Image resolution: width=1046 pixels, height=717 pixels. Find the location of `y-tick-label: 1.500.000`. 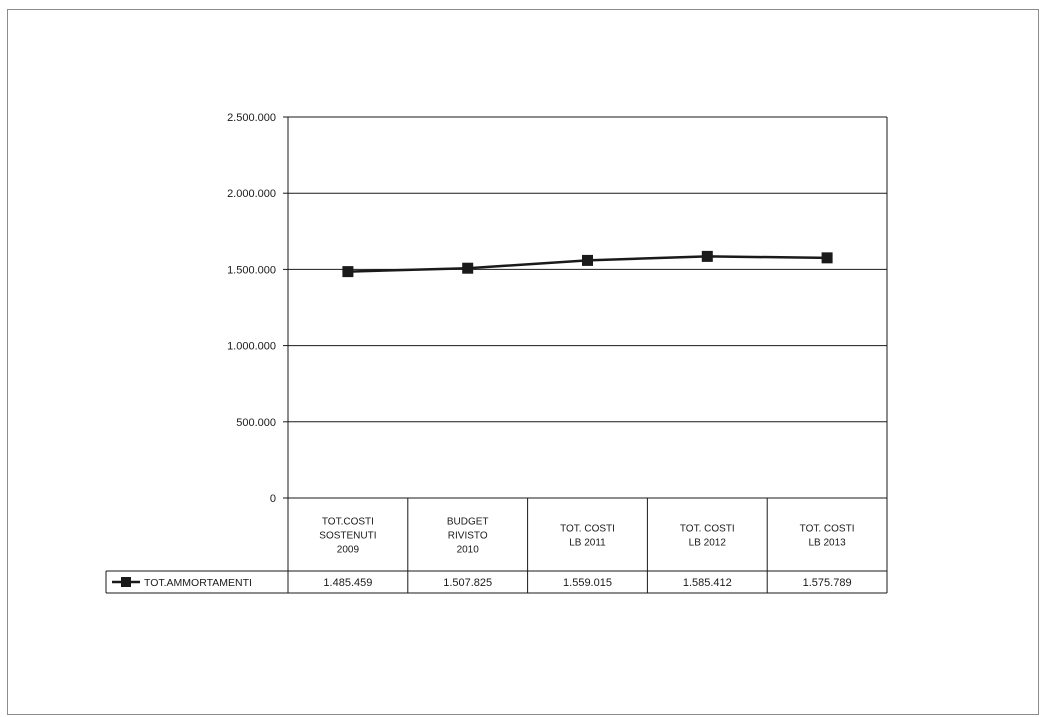

y-tick-label: 1.500.000 is located at coordinates (251, 270).